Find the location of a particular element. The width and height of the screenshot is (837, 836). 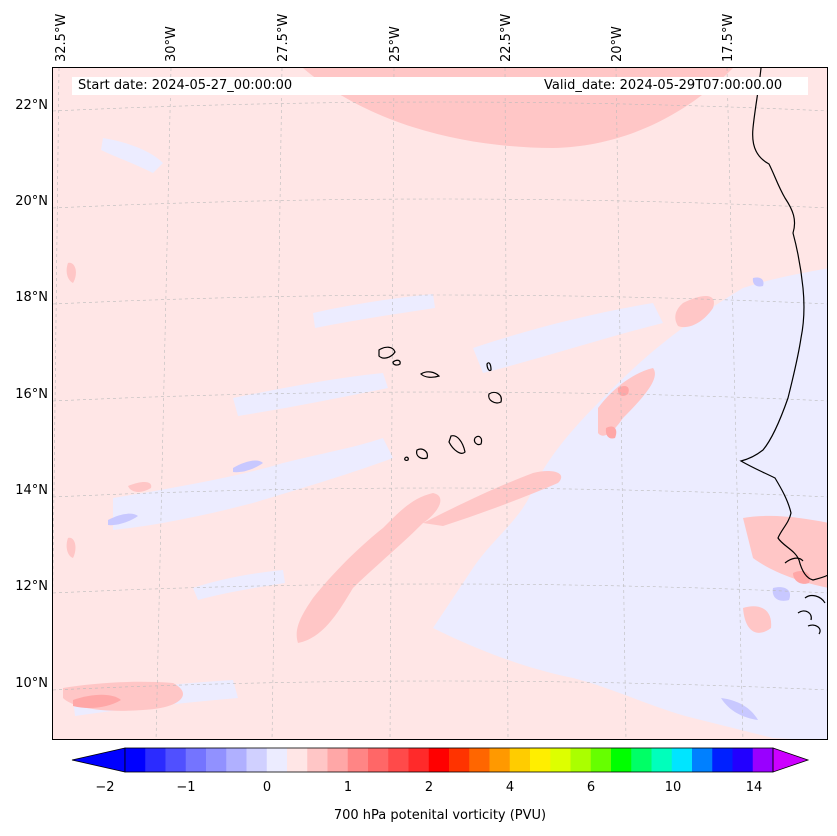

africa-coastline is located at coordinates (783, 324).